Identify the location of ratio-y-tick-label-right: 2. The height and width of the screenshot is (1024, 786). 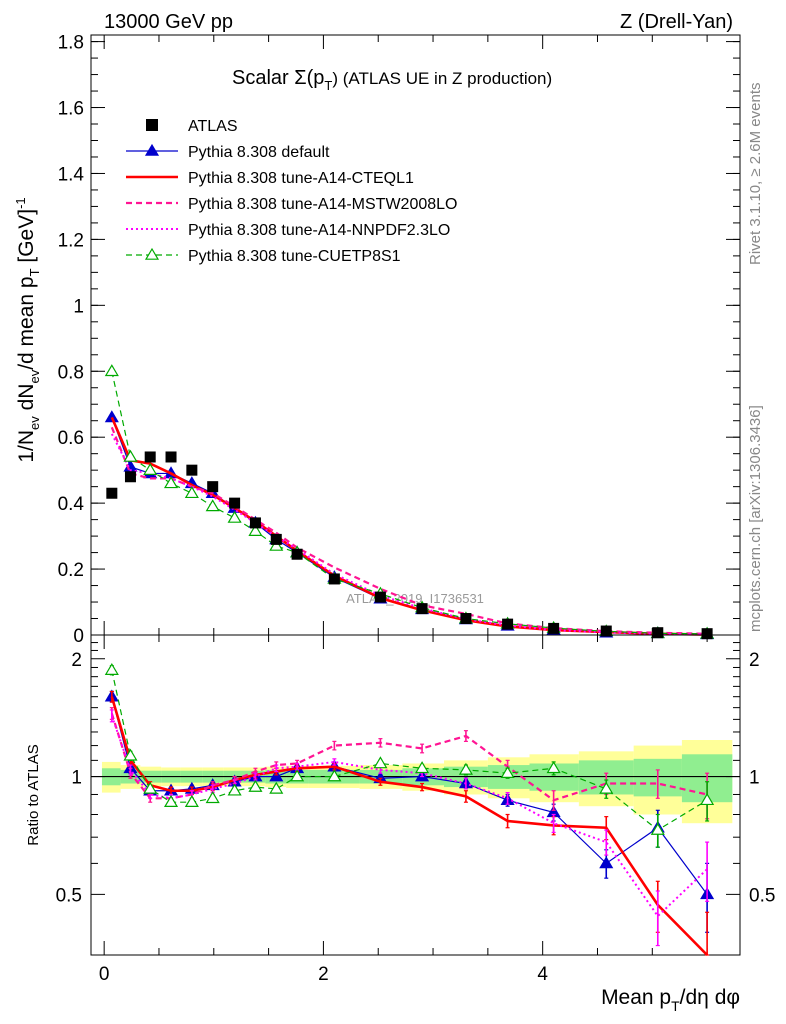
(754, 660).